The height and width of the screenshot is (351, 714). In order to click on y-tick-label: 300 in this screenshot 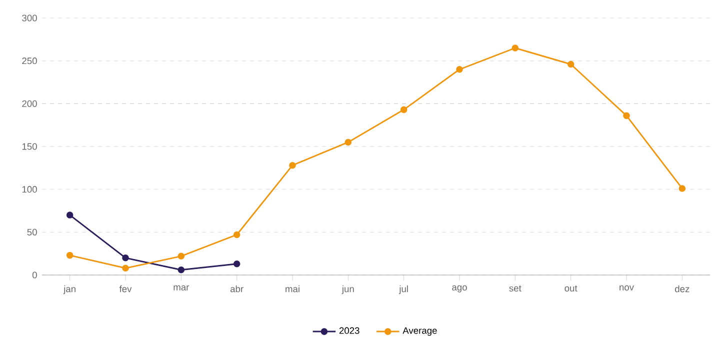, I will do `click(29, 18)`.